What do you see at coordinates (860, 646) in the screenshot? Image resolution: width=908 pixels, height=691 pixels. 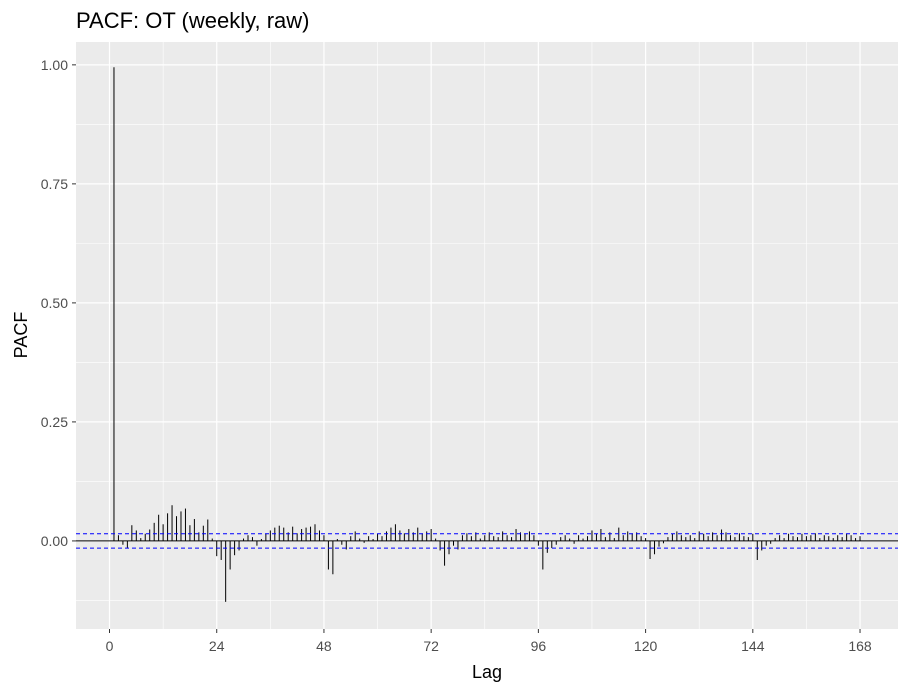 I see `x-tick-label: 168` at bounding box center [860, 646].